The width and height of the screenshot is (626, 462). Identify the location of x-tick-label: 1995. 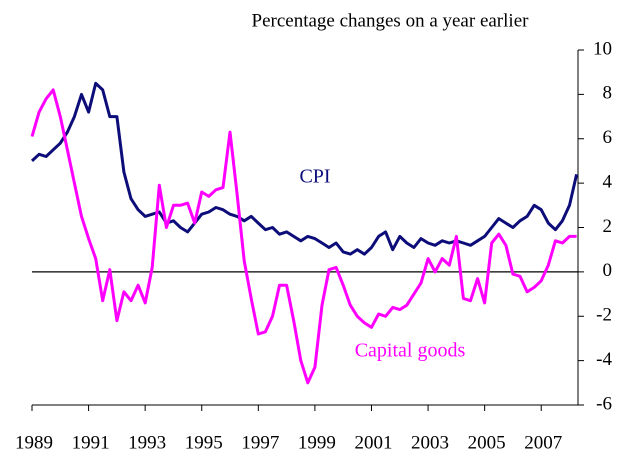
(204, 442).